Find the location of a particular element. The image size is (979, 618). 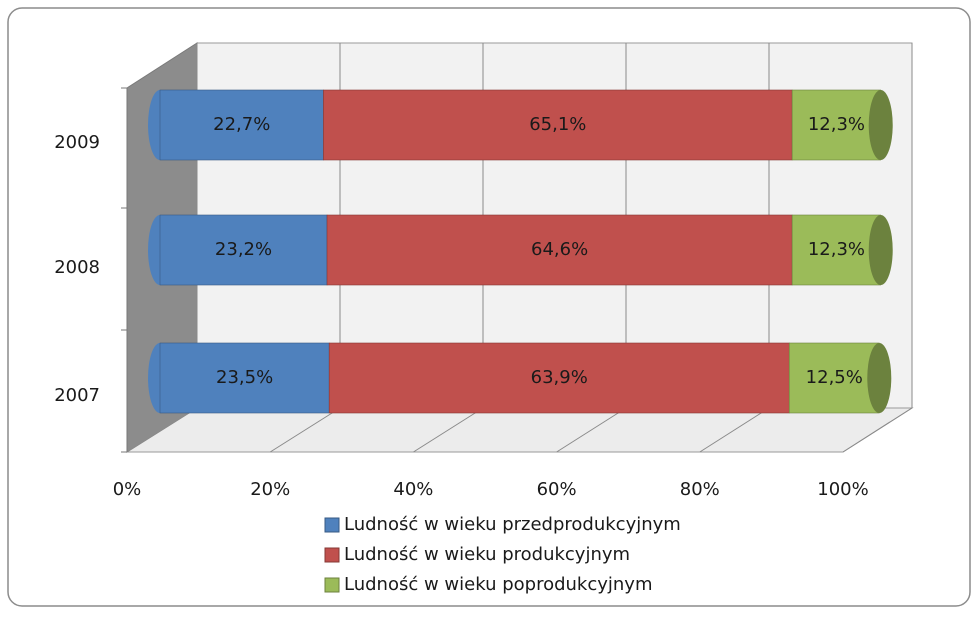

data-label: 23,5% is located at coordinates (244, 377).